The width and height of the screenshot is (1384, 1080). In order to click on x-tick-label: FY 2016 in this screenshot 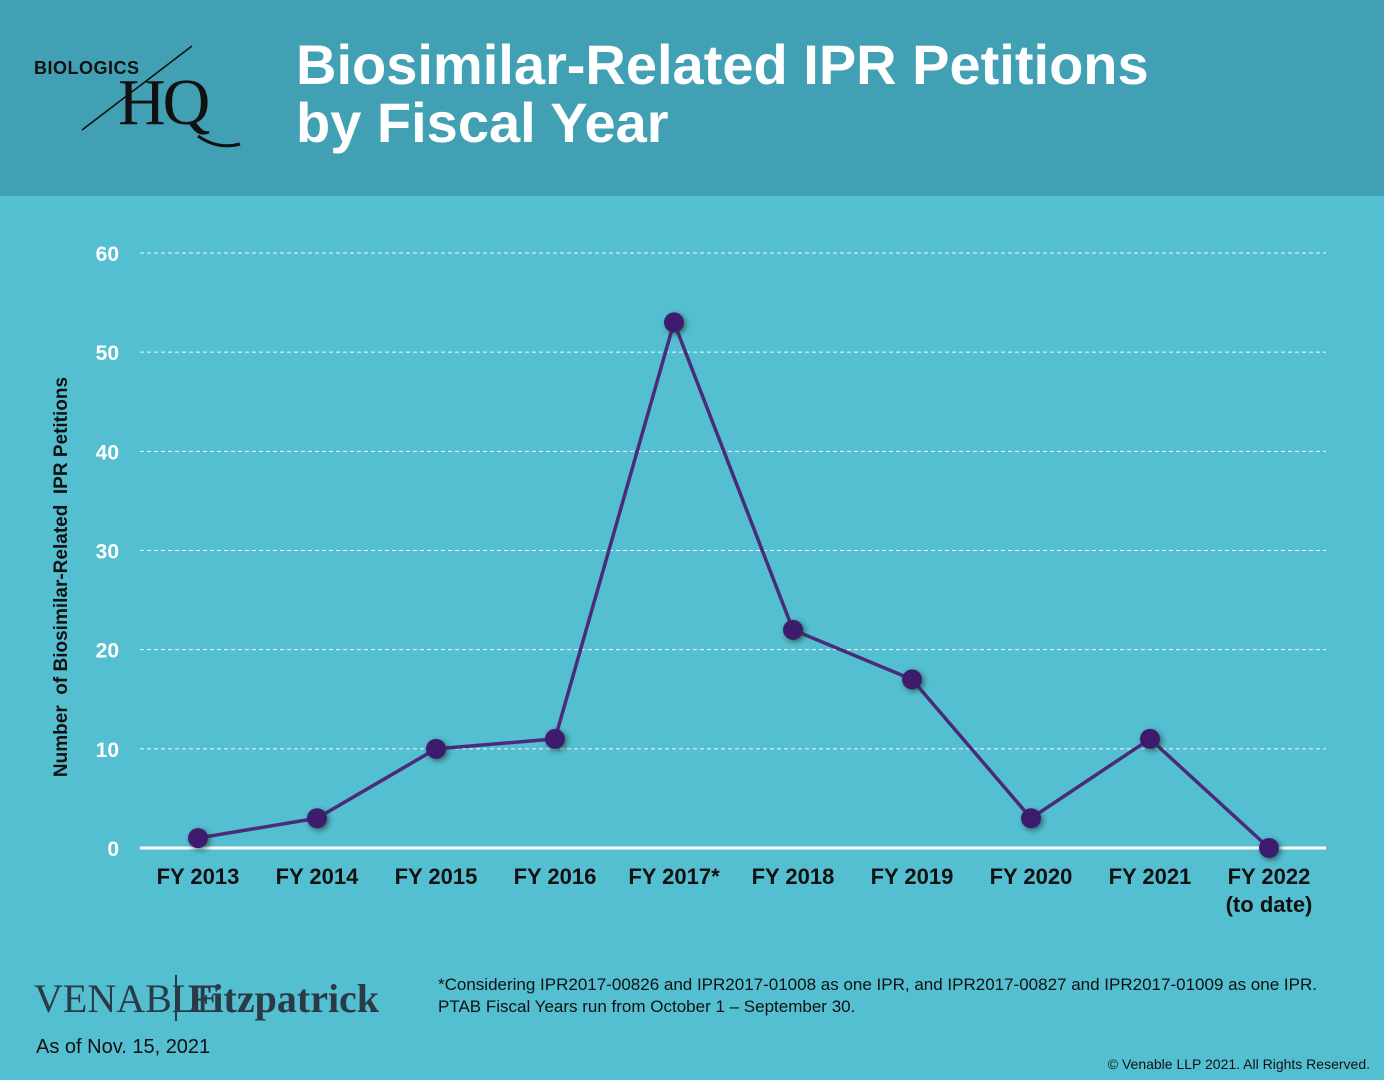, I will do `click(555, 876)`.